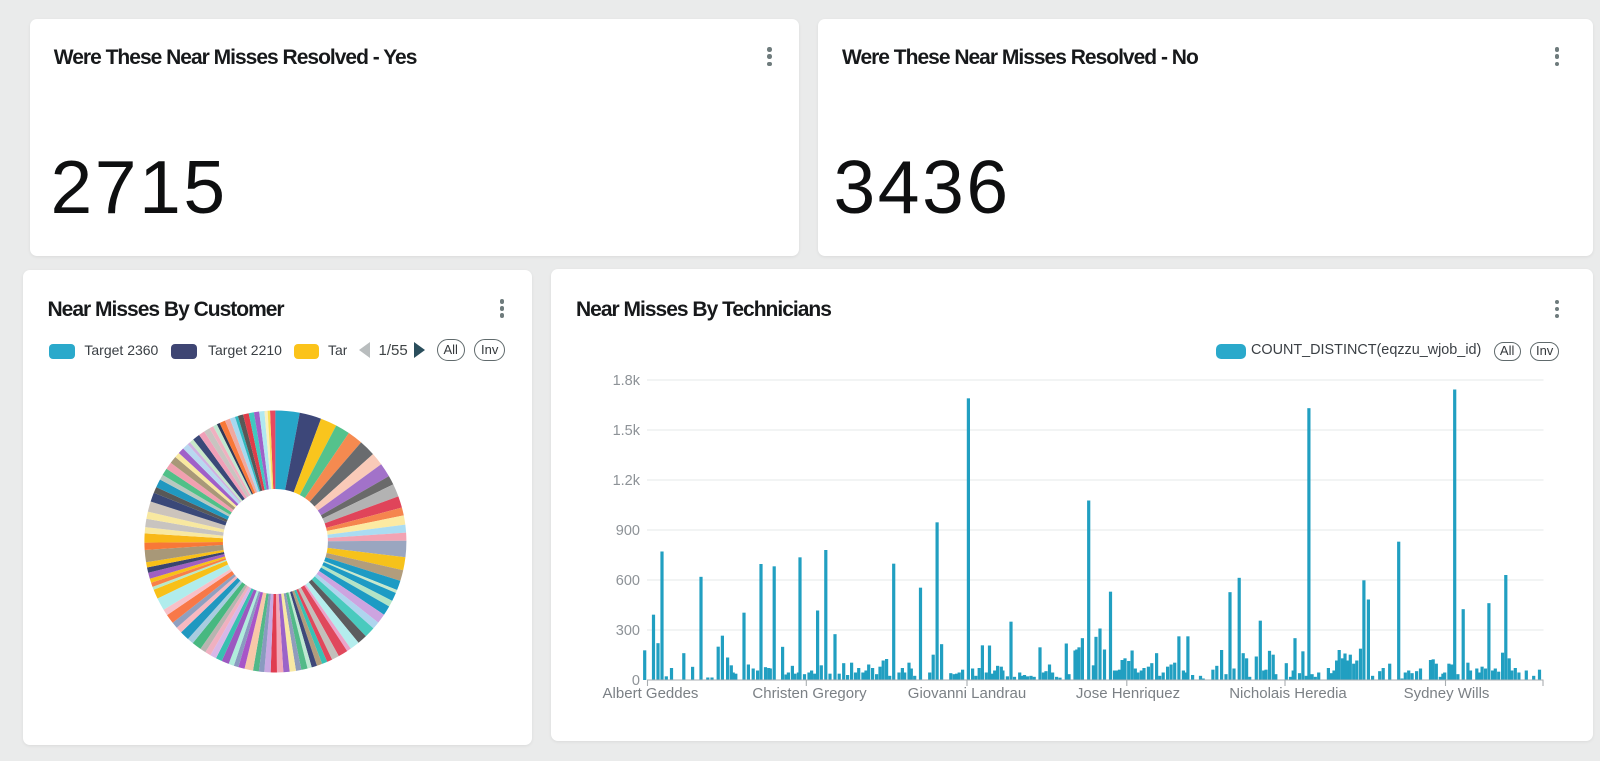 This screenshot has height=761, width=1600. I want to click on svg-text: Sydney Wills, so click(1447, 693).